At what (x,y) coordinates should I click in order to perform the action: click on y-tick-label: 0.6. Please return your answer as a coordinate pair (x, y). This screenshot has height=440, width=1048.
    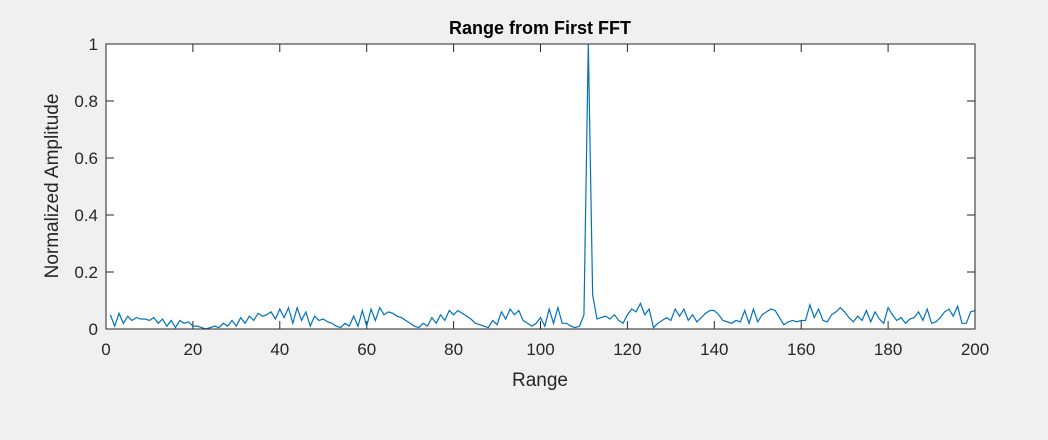
    Looking at the image, I should click on (86, 158).